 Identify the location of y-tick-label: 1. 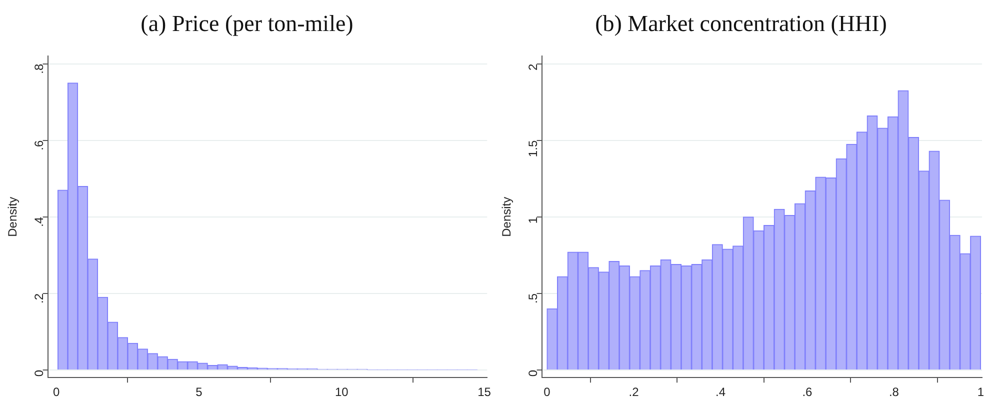
(533, 220).